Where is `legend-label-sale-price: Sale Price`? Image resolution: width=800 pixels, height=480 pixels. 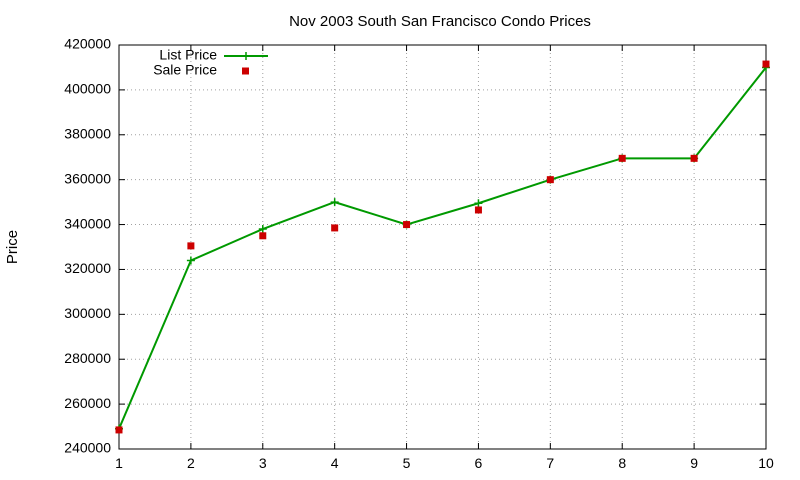
legend-label-sale-price: Sale Price is located at coordinates (185, 70).